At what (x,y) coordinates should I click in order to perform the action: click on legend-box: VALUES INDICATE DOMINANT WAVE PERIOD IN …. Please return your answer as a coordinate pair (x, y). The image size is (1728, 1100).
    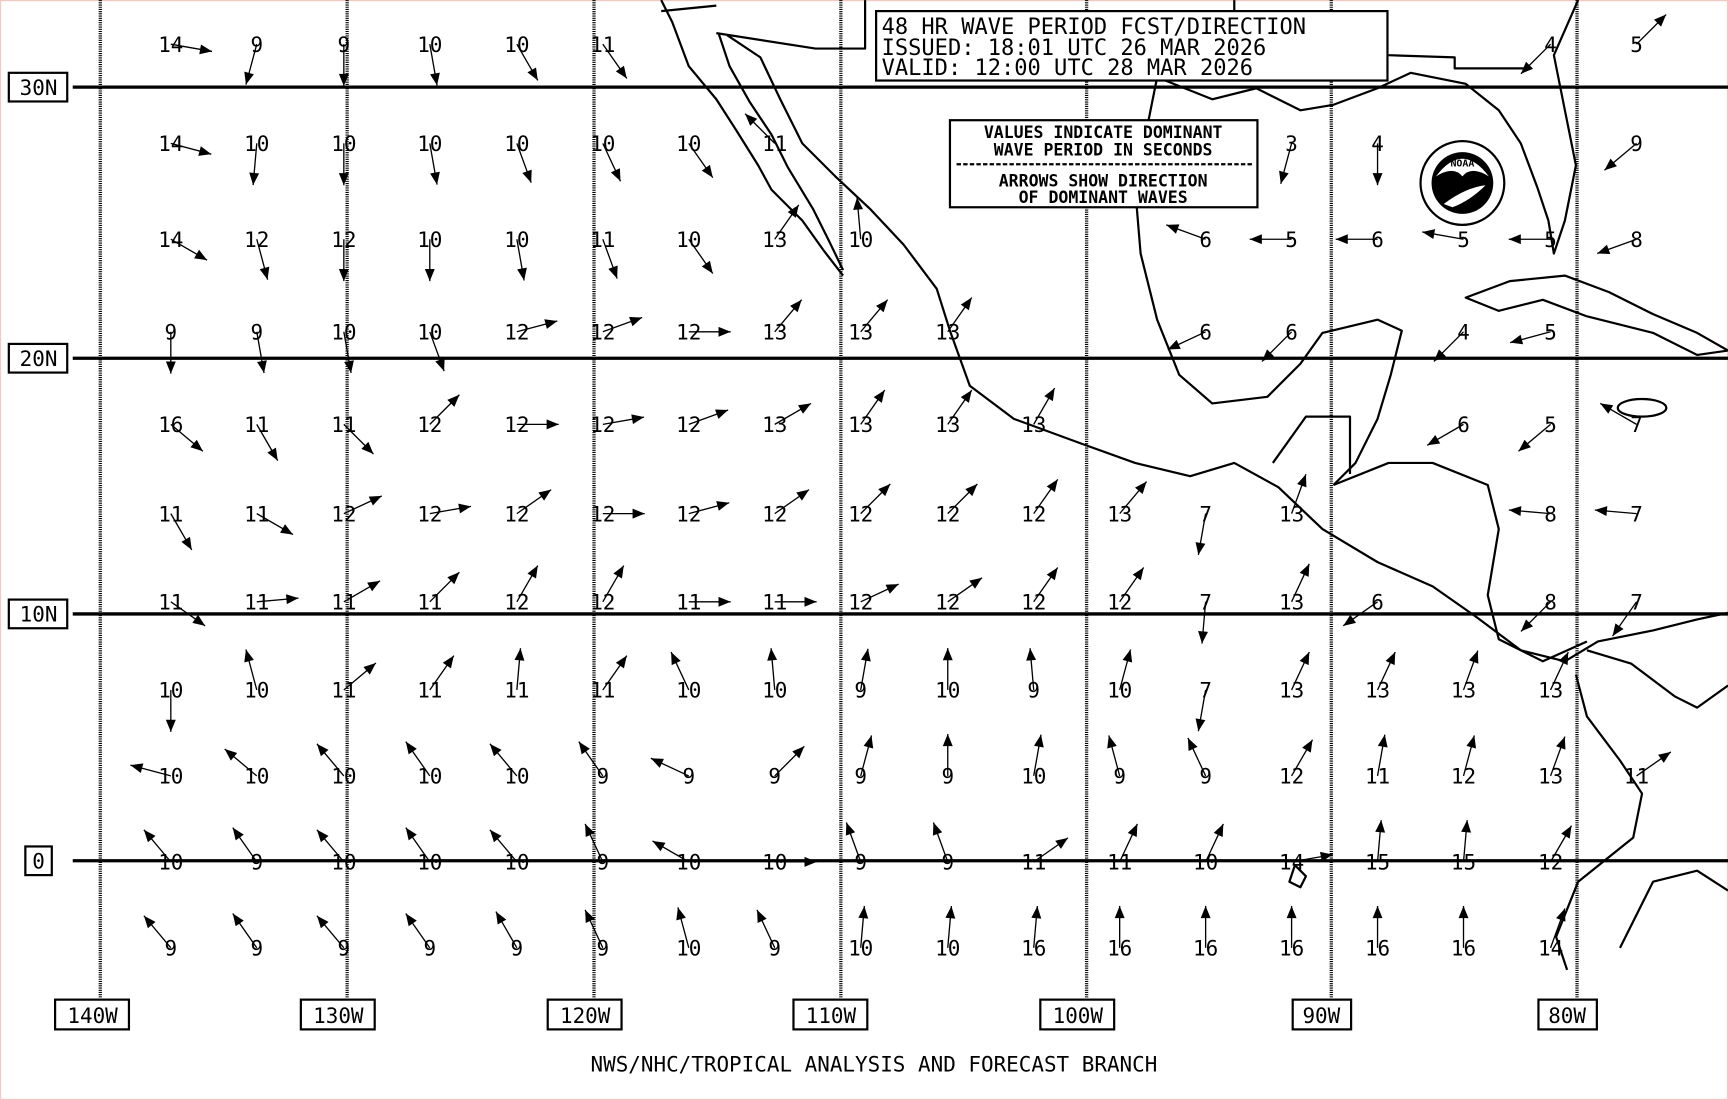
    Looking at the image, I should click on (1103, 164).